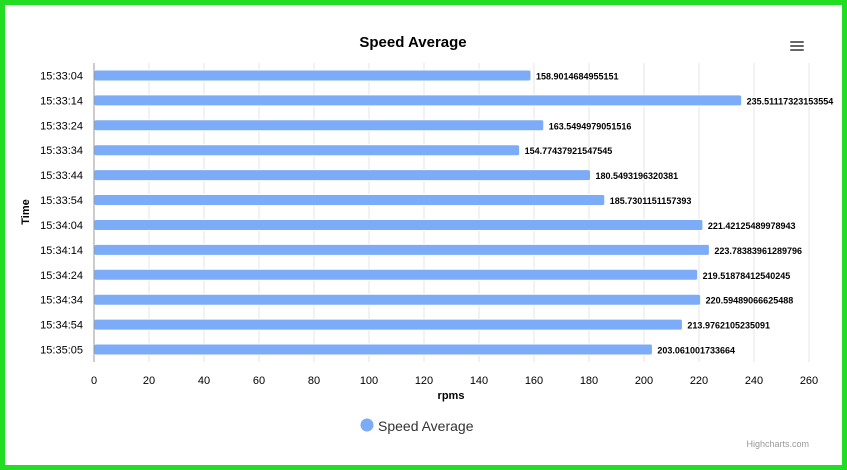  Describe the element at coordinates (699, 381) in the screenshot. I see `x-tick-label: 220` at that location.